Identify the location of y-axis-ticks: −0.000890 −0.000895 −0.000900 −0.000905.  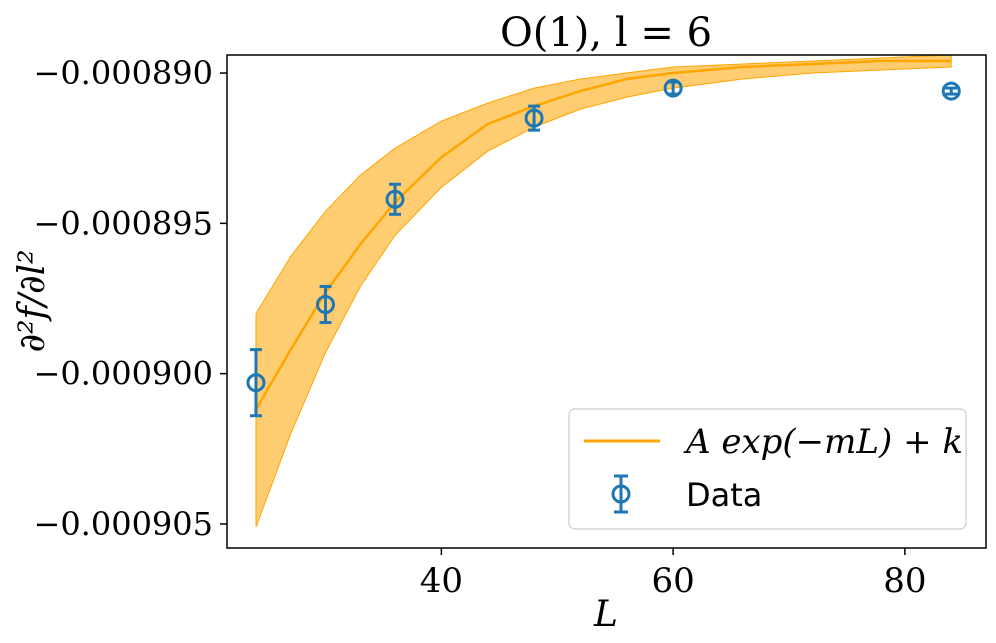
(130, 298).